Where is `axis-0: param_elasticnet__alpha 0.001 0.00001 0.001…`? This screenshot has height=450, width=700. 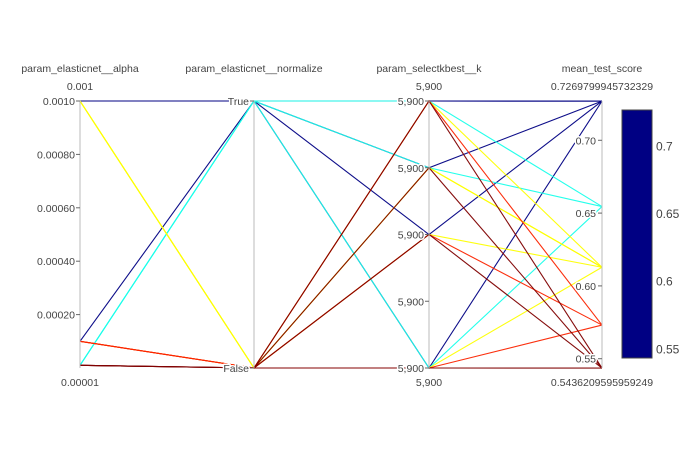 axis-0: param_elasticnet__alpha 0.001 0.00001 0.001… is located at coordinates (79, 226).